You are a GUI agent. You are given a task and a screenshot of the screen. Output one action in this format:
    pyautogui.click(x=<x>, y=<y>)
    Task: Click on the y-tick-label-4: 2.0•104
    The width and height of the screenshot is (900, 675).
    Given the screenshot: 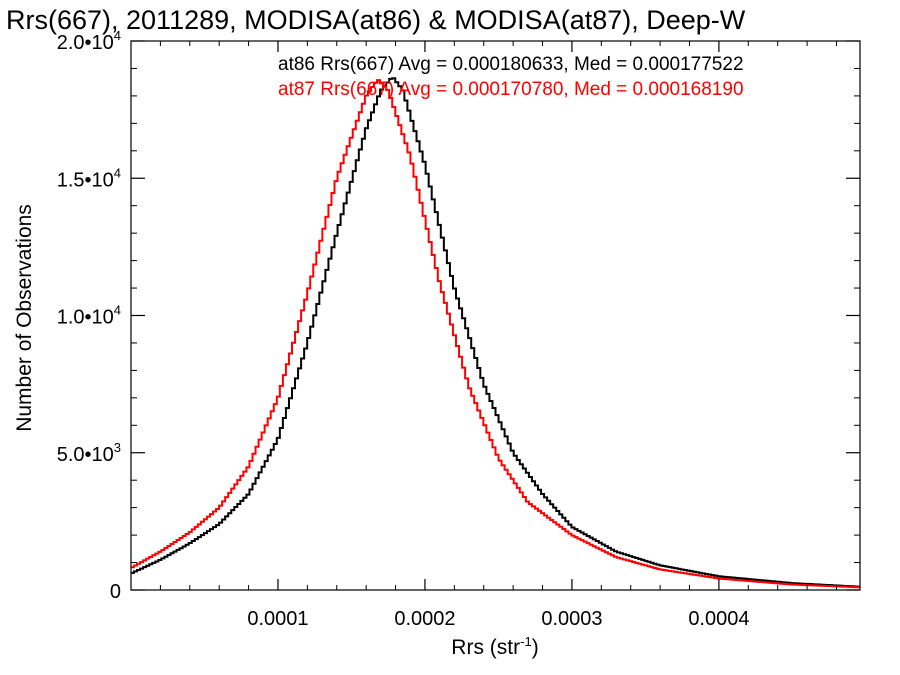 What is the action you would take?
    pyautogui.click(x=89, y=41)
    